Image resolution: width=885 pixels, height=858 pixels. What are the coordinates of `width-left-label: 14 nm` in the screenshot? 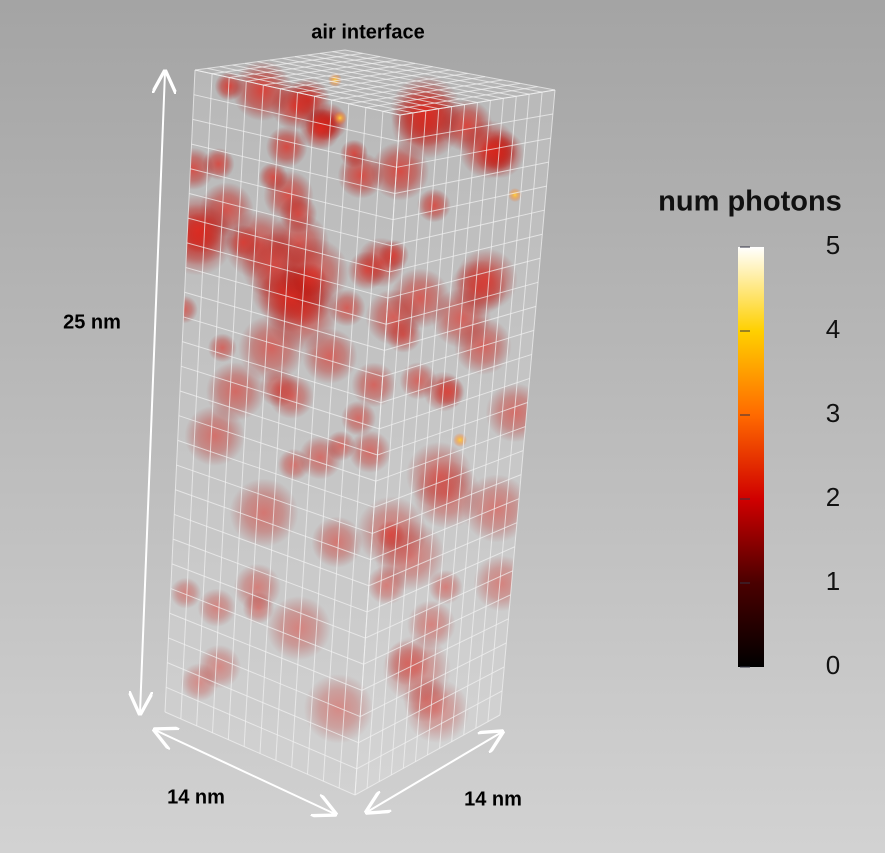 It's located at (196, 797).